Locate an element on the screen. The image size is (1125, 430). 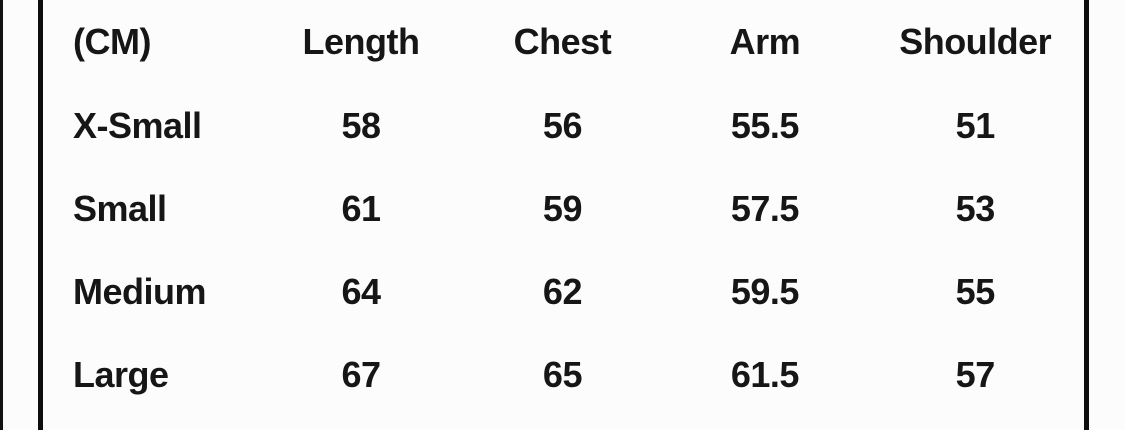
left-crop-edge-line is located at coordinates (1, 215).